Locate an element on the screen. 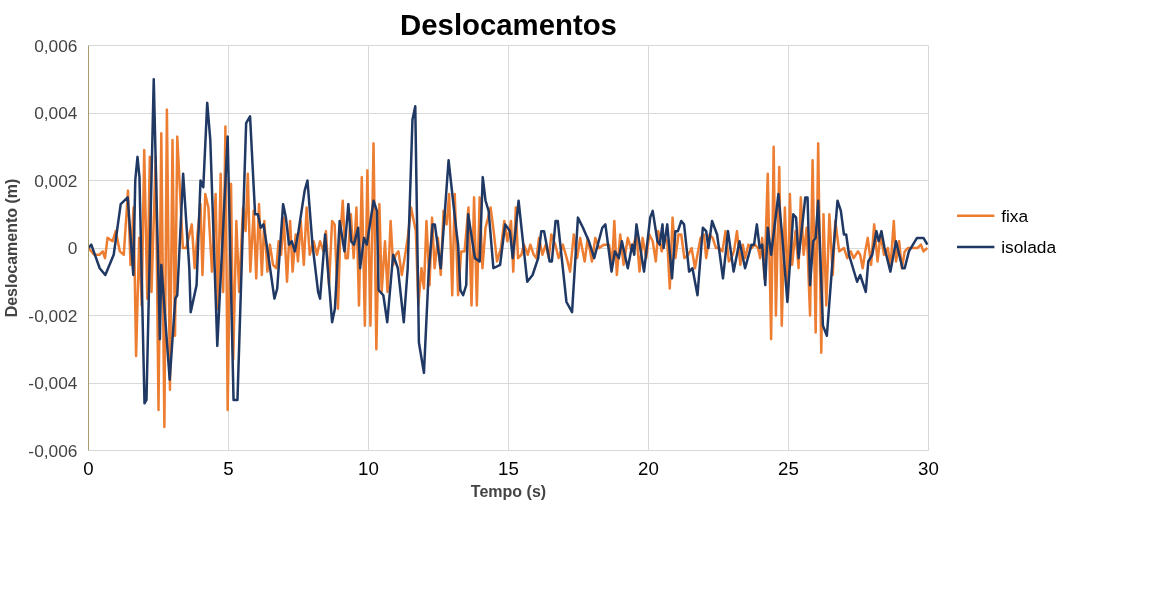 This screenshot has width=1173, height=589. y-tick-label: -0,006 is located at coordinates (53, 450).